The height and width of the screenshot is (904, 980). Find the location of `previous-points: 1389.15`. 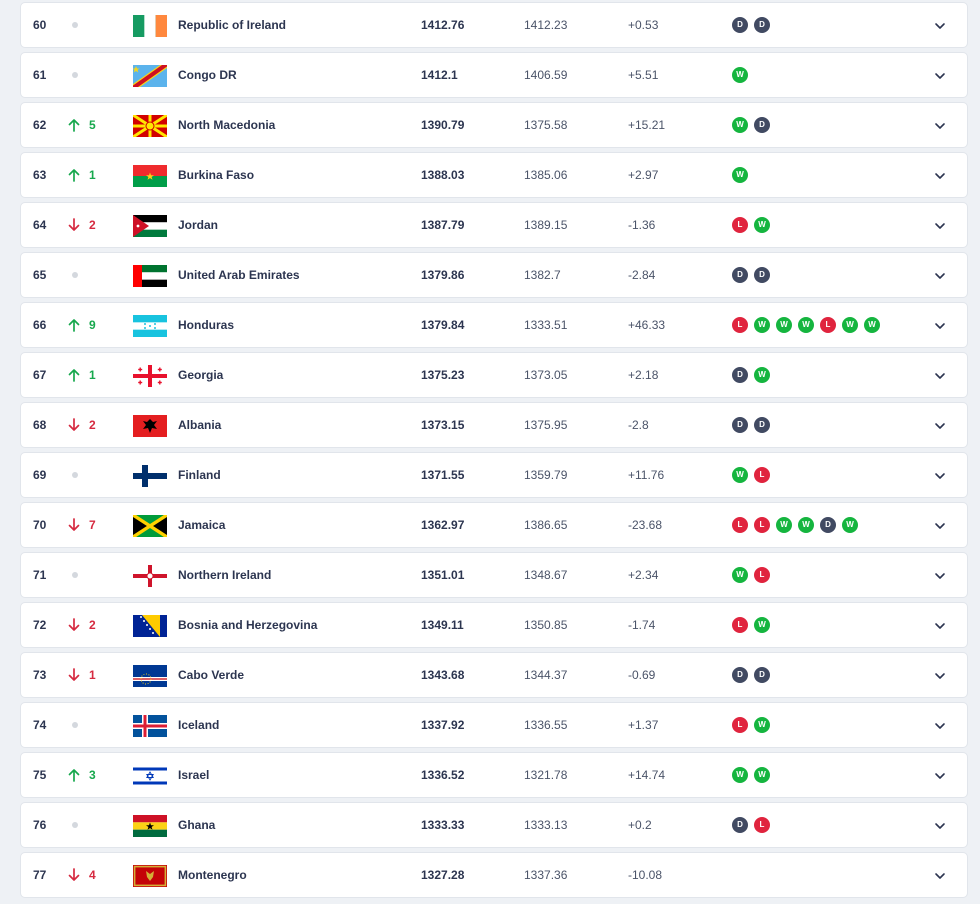

previous-points: 1389.15 is located at coordinates (546, 225).